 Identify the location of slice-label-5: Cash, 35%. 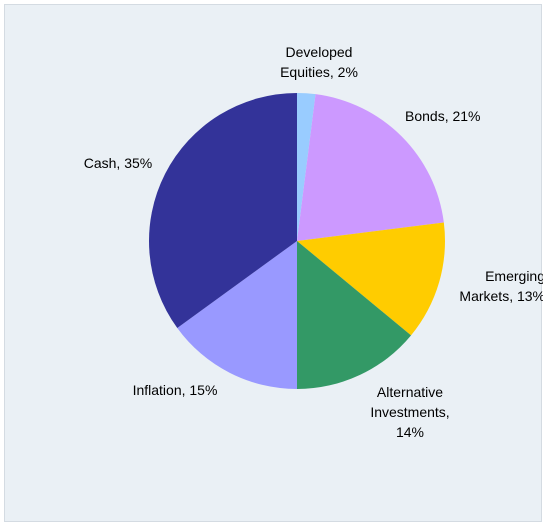
(118, 163).